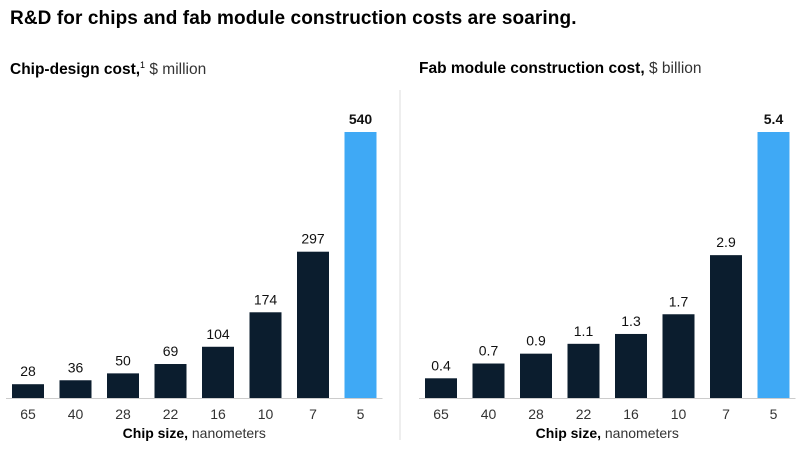 The image size is (800, 450). Describe the element at coordinates (28, 371) in the screenshot. I see `left-data-label: 28` at that location.